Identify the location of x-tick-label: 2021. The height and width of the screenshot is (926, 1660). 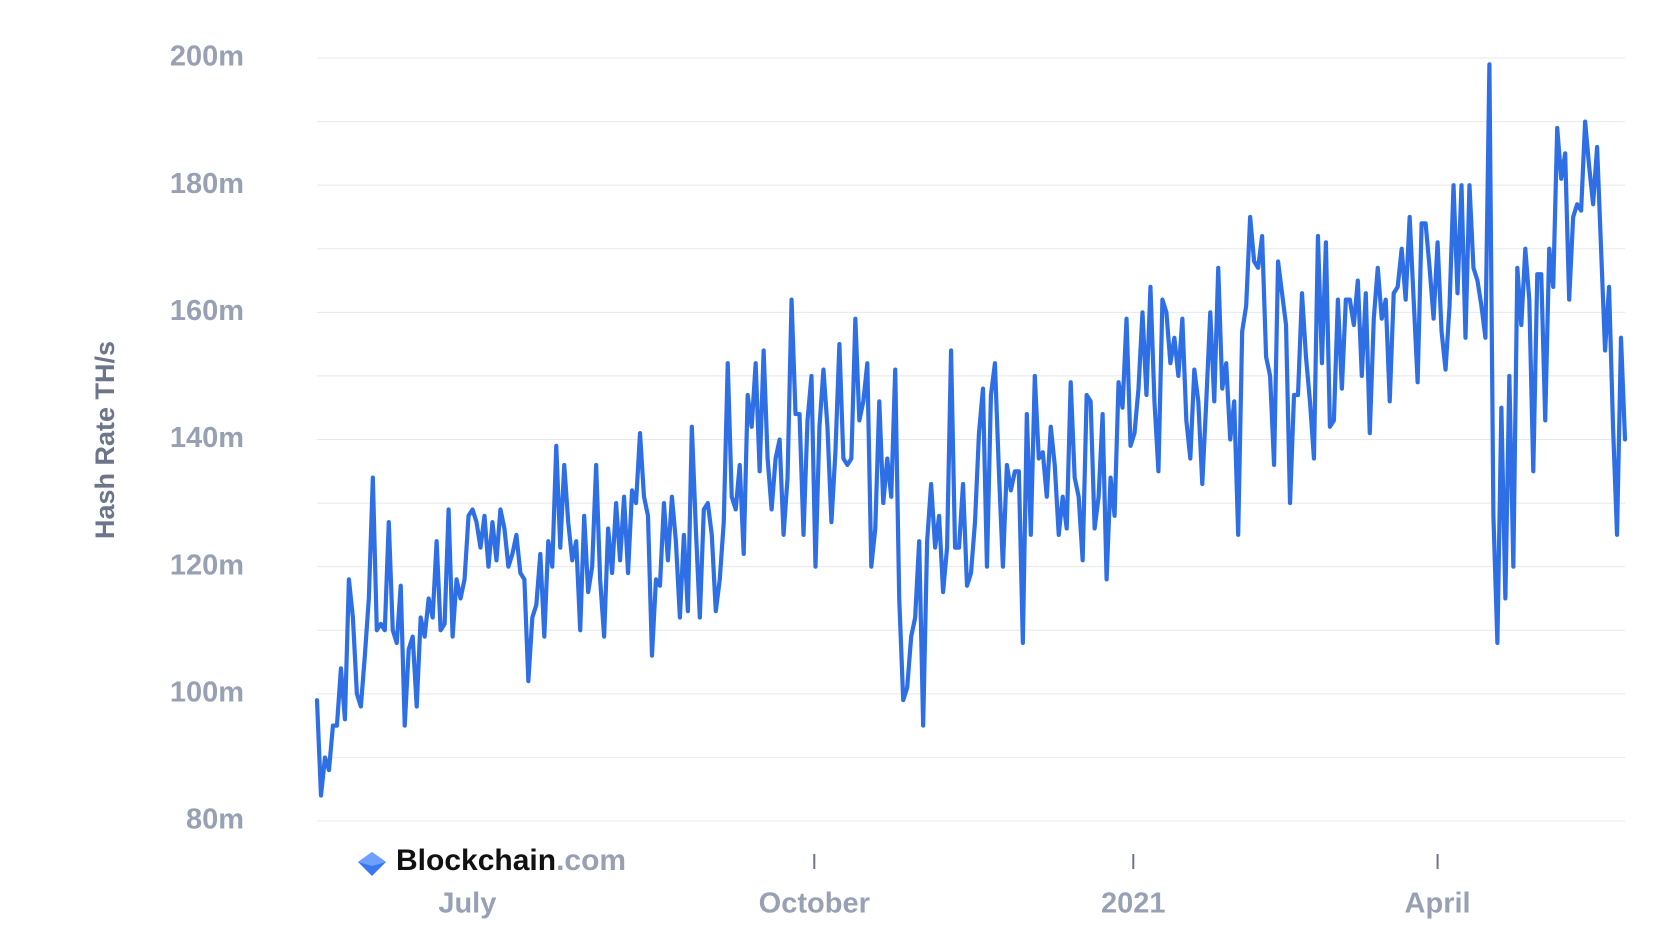
(1133, 904).